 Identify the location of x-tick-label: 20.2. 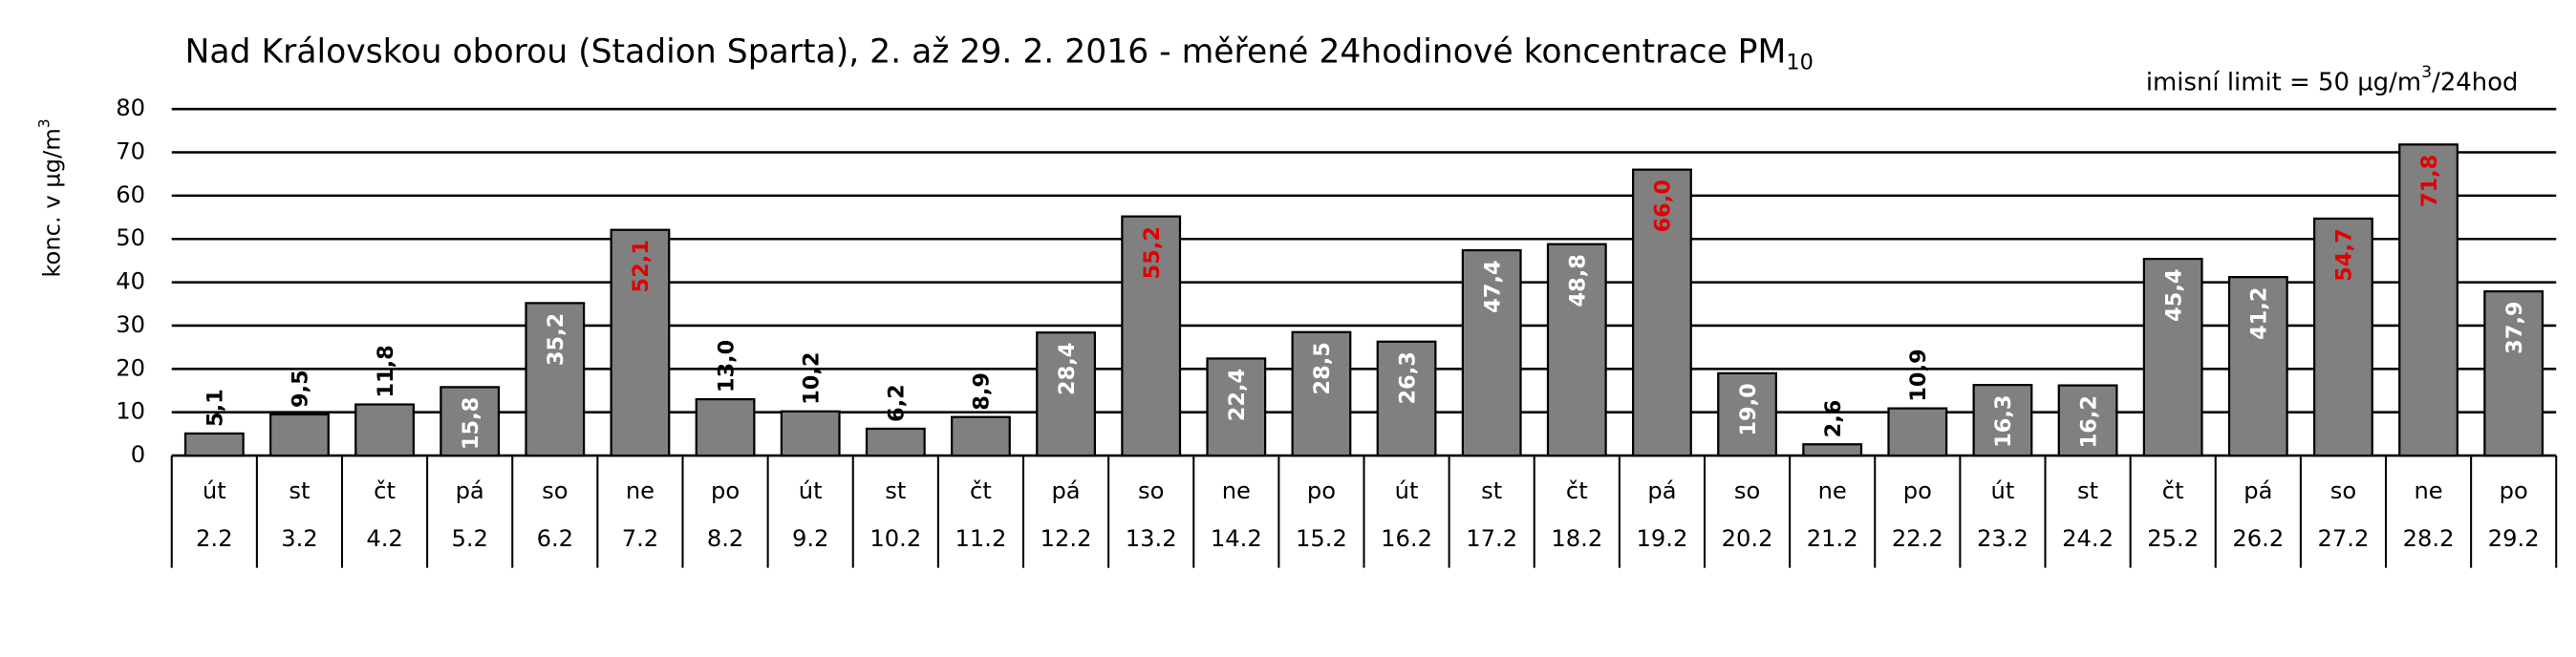
(1747, 538).